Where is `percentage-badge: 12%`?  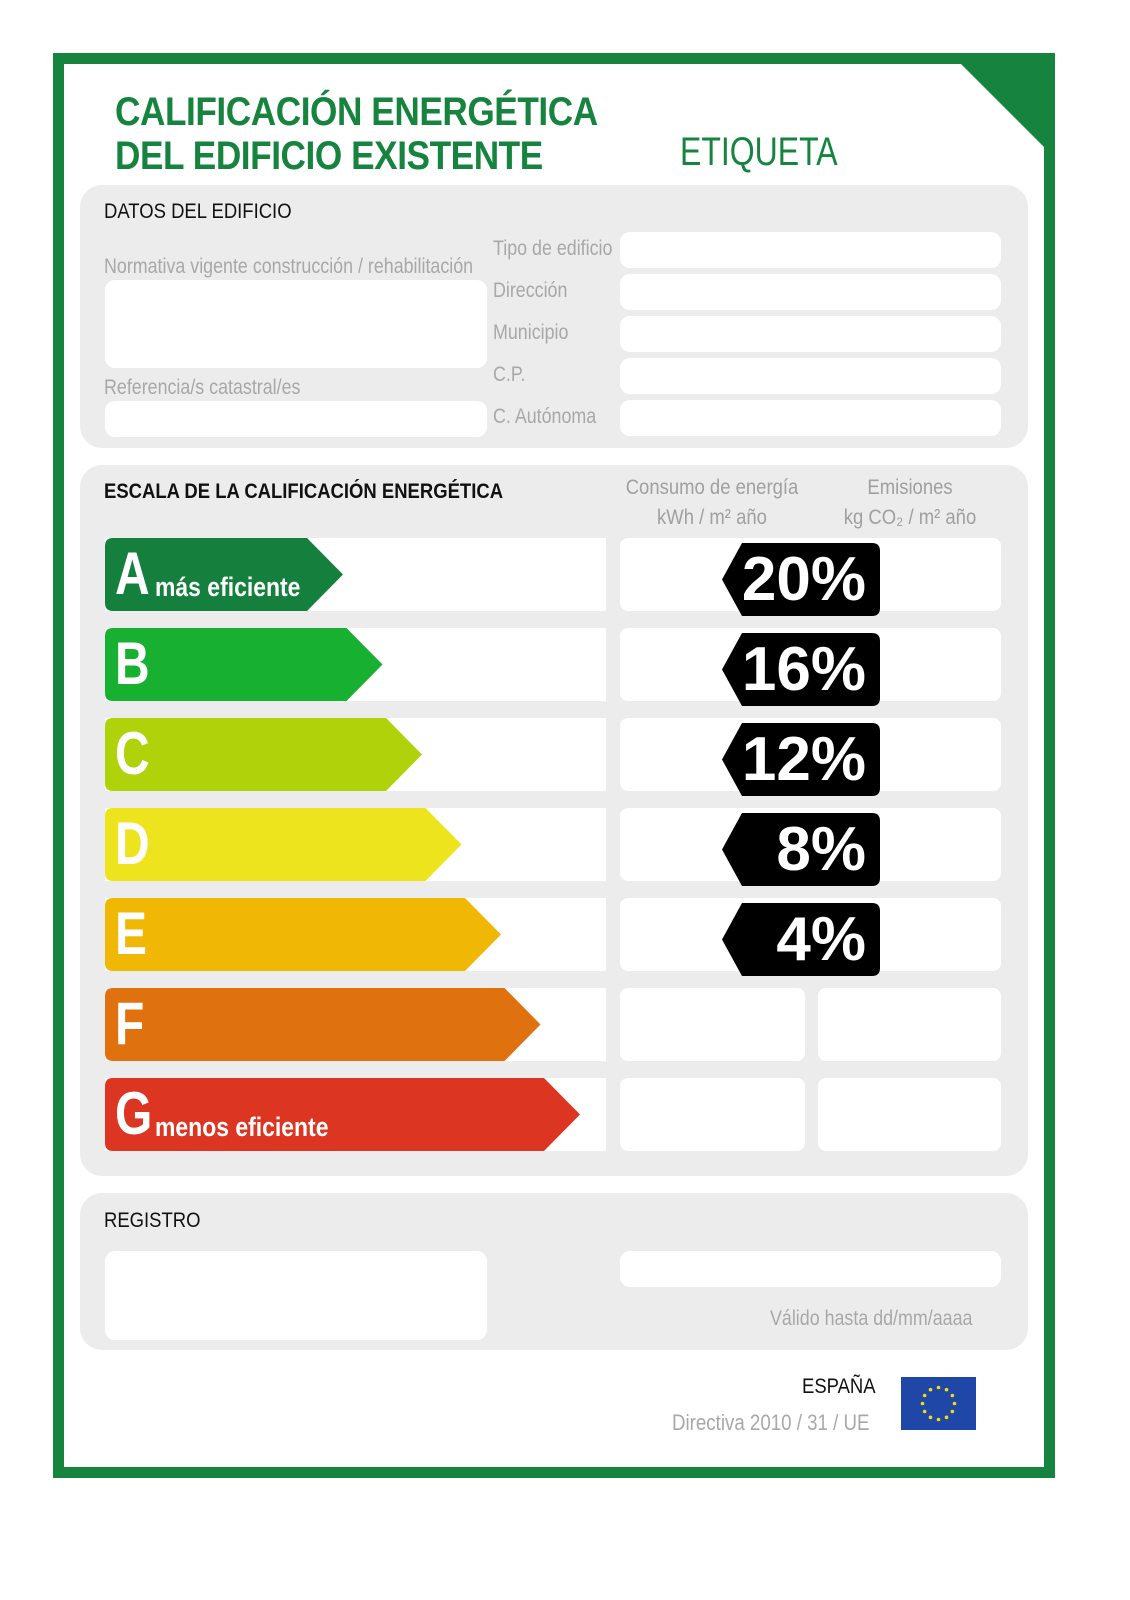 percentage-badge: 12% is located at coordinates (801, 759).